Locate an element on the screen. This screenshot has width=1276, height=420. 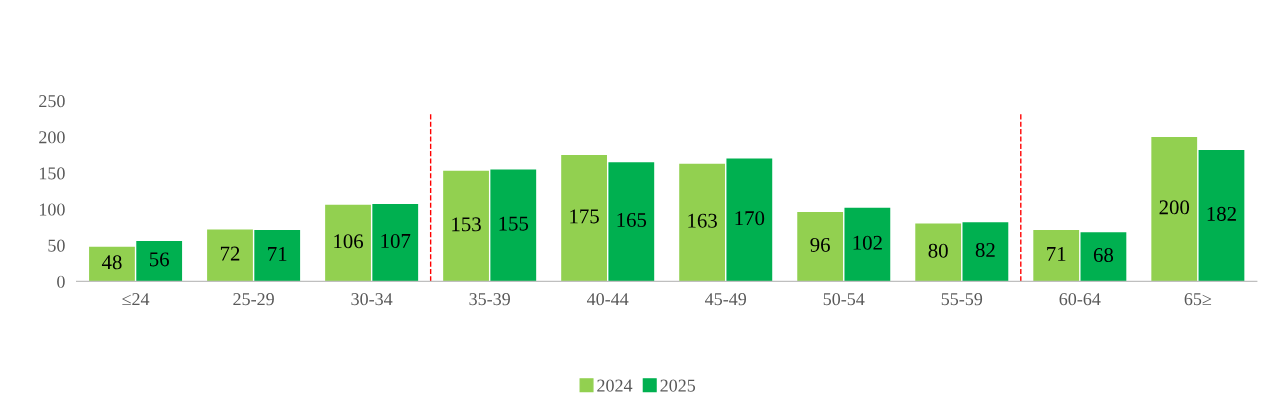
data-label: 68 is located at coordinates (1103, 255).